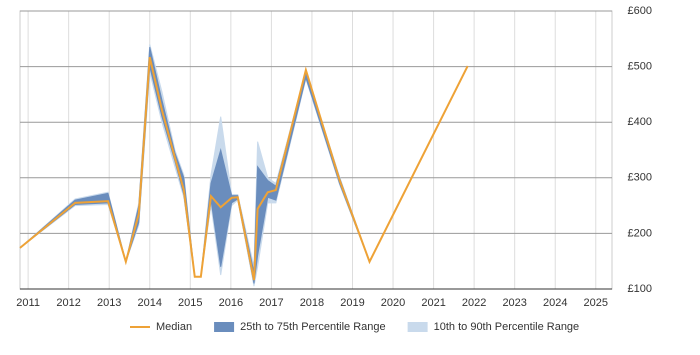 This screenshot has height=355, width=700. Describe the element at coordinates (271, 303) in the screenshot. I see `x-tick-label: 2017` at that location.